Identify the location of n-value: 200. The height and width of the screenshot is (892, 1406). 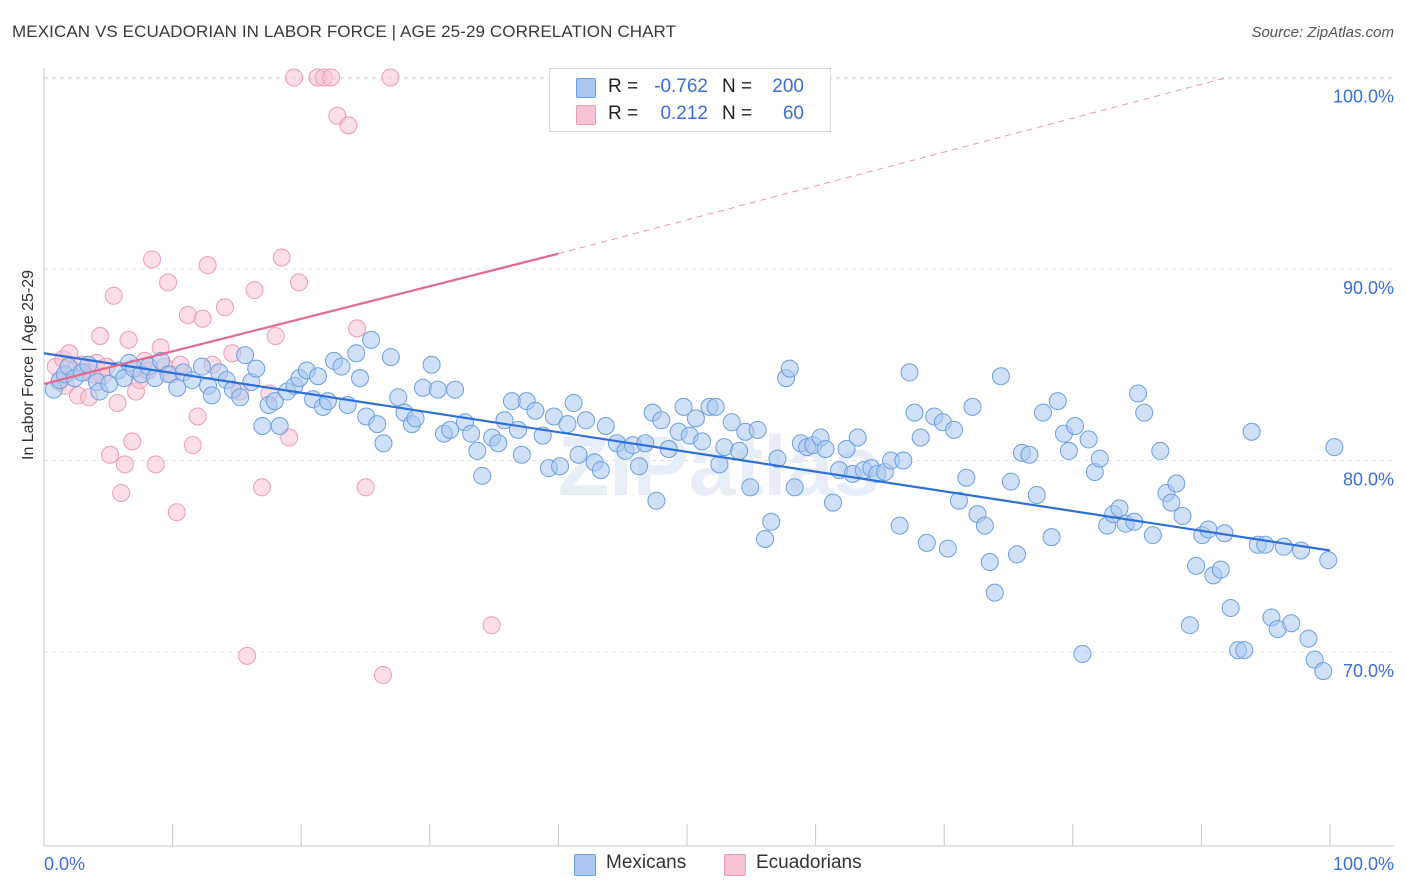
(788, 86).